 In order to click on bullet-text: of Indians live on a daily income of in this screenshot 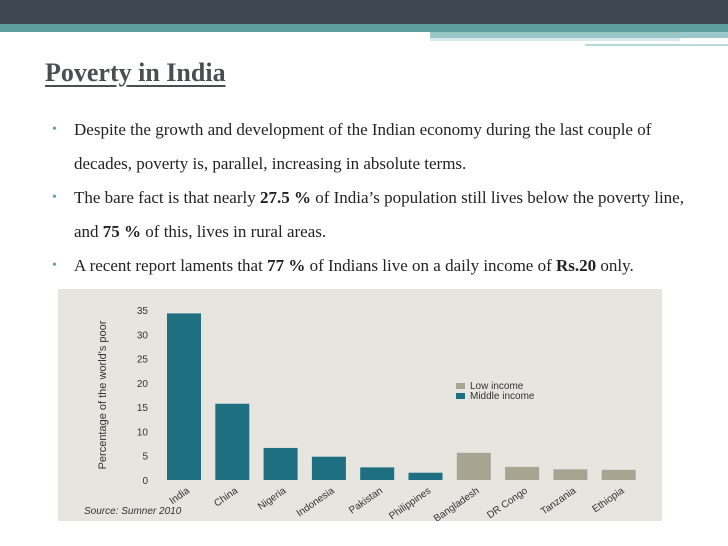, I will do `click(431, 265)`.